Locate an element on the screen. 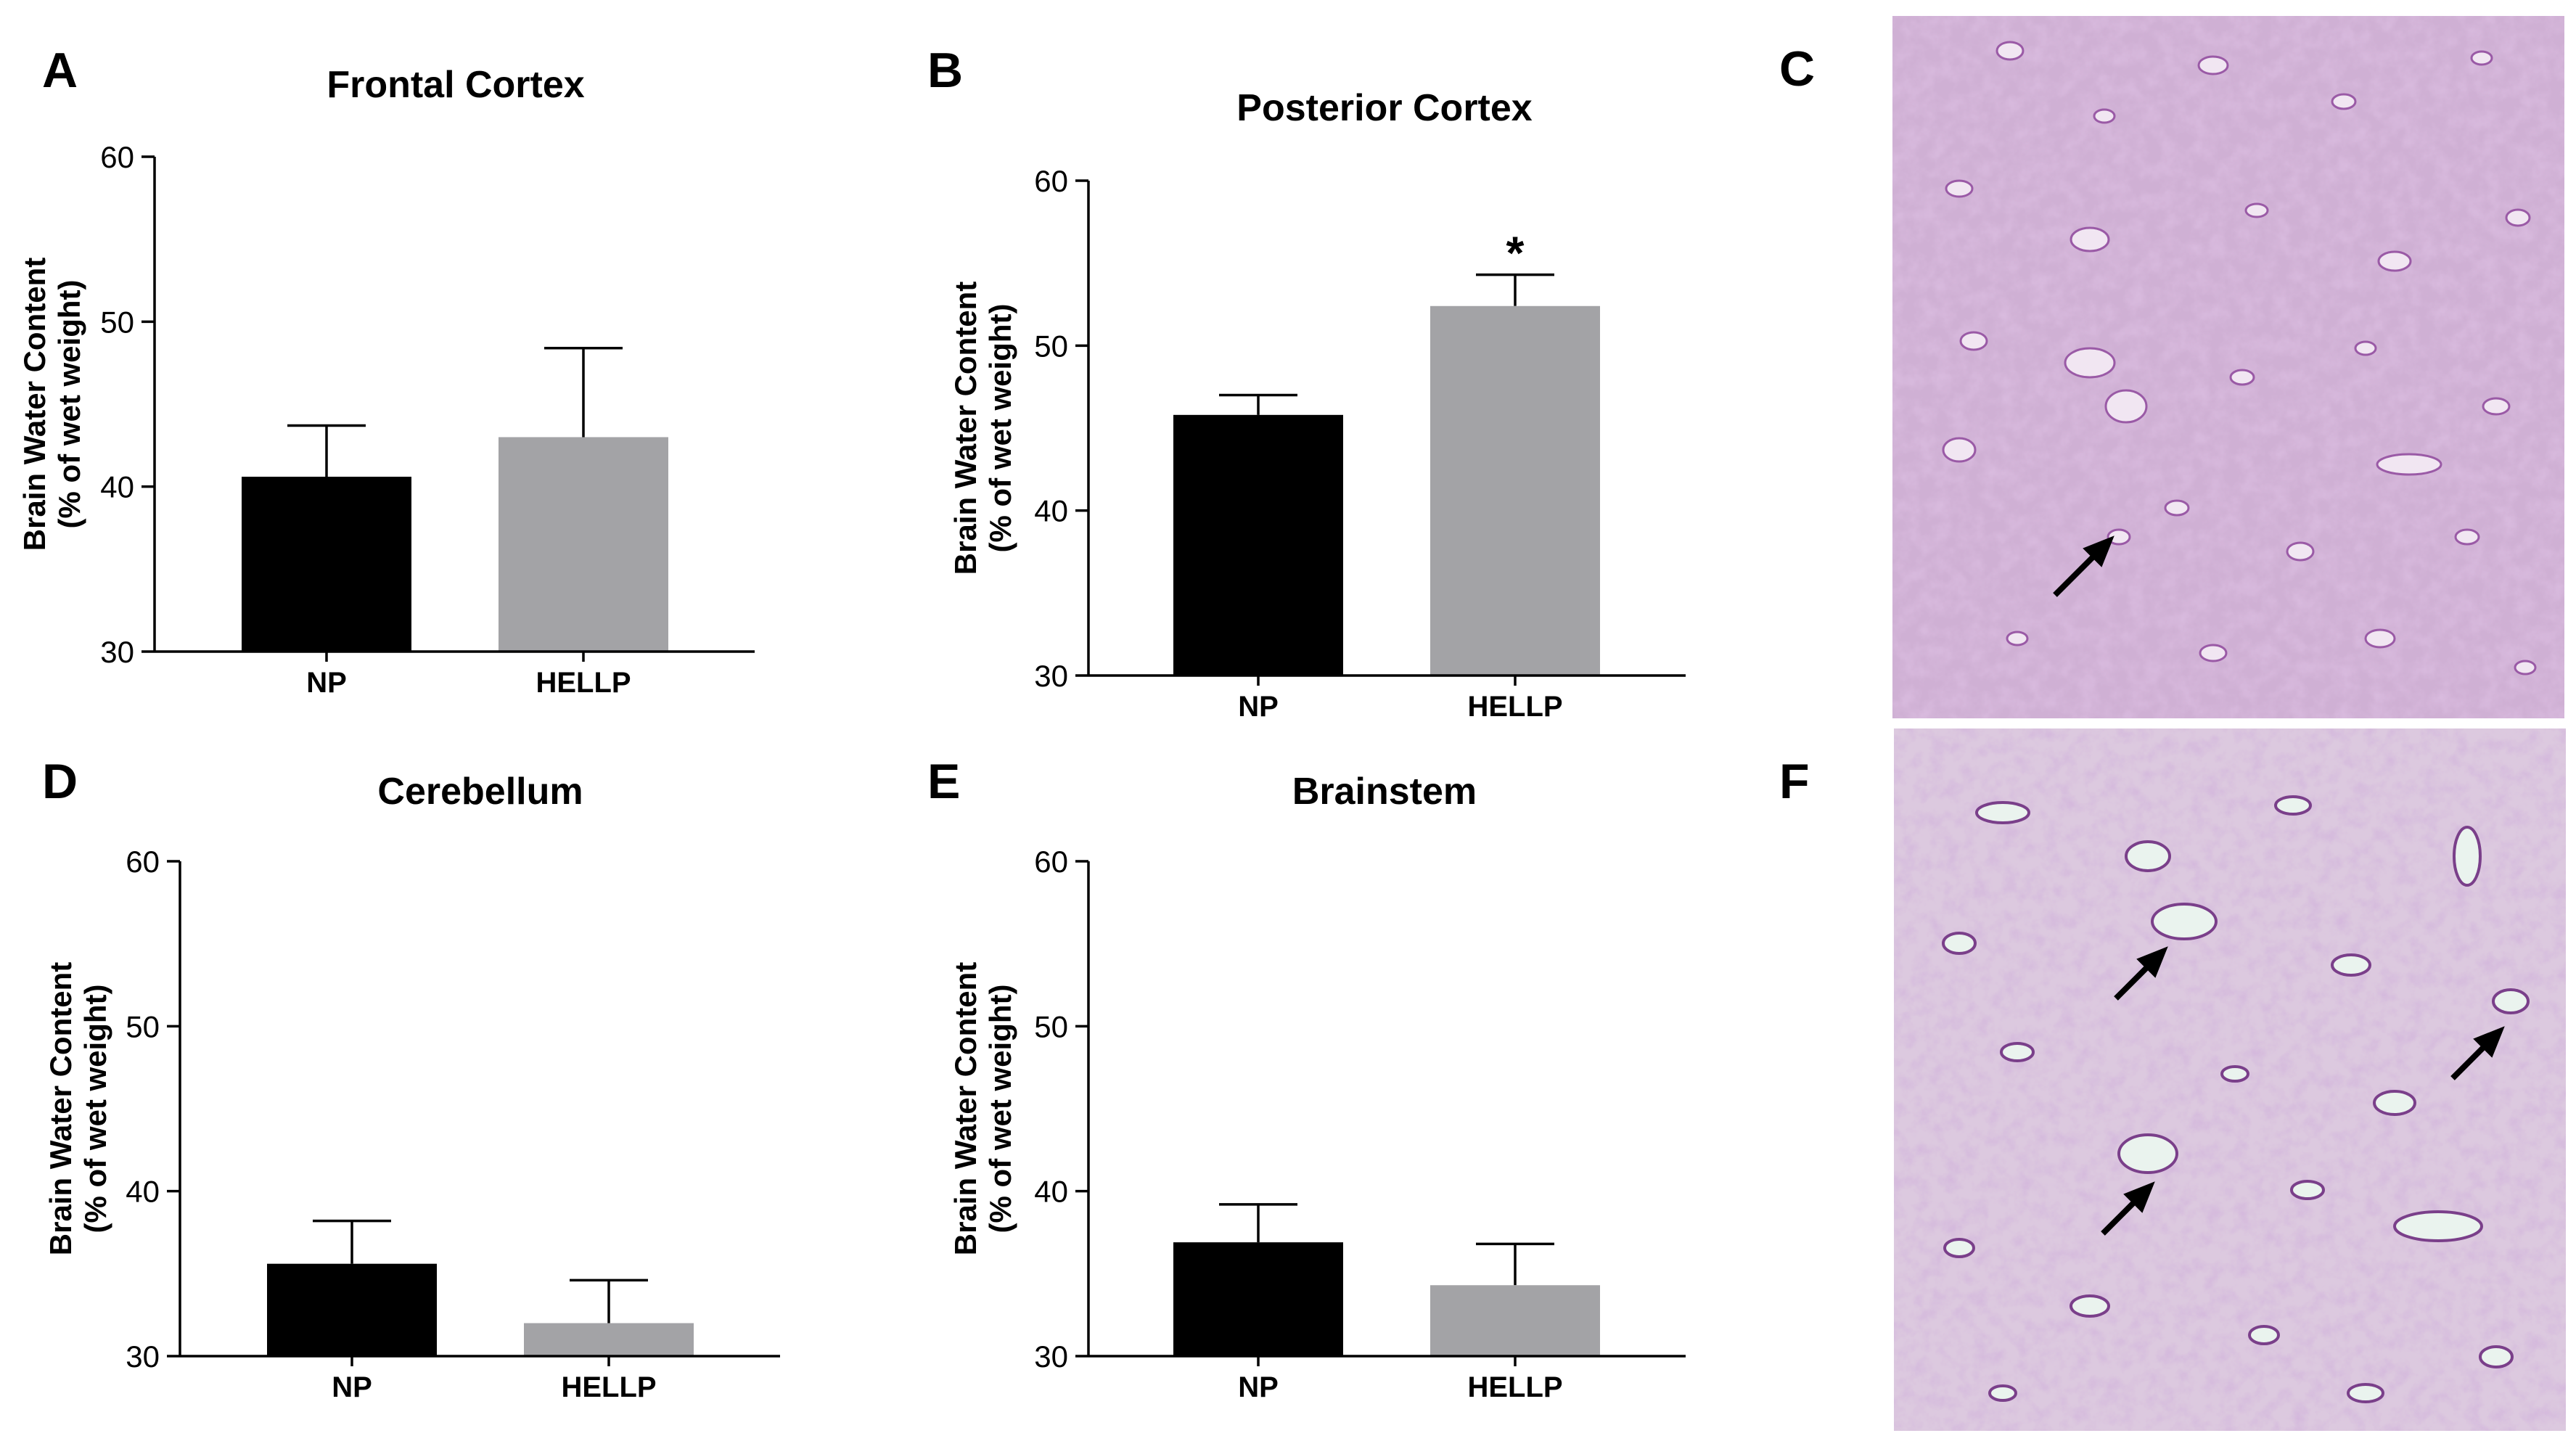 Image resolution: width=2576 pixels, height=1449 pixels. panel-letter: E is located at coordinates (943, 782).